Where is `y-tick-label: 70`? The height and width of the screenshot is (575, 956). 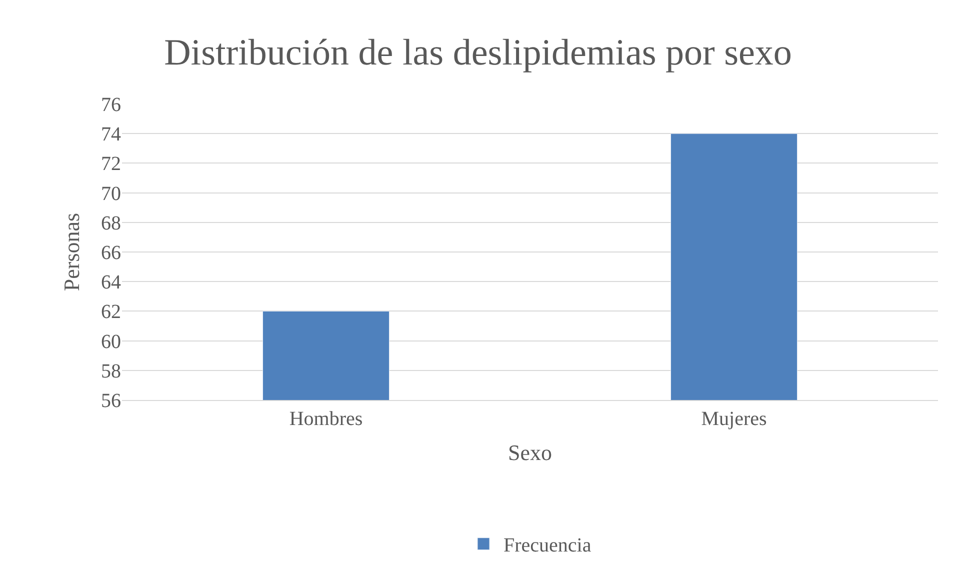 y-tick-label: 70 is located at coordinates (111, 193).